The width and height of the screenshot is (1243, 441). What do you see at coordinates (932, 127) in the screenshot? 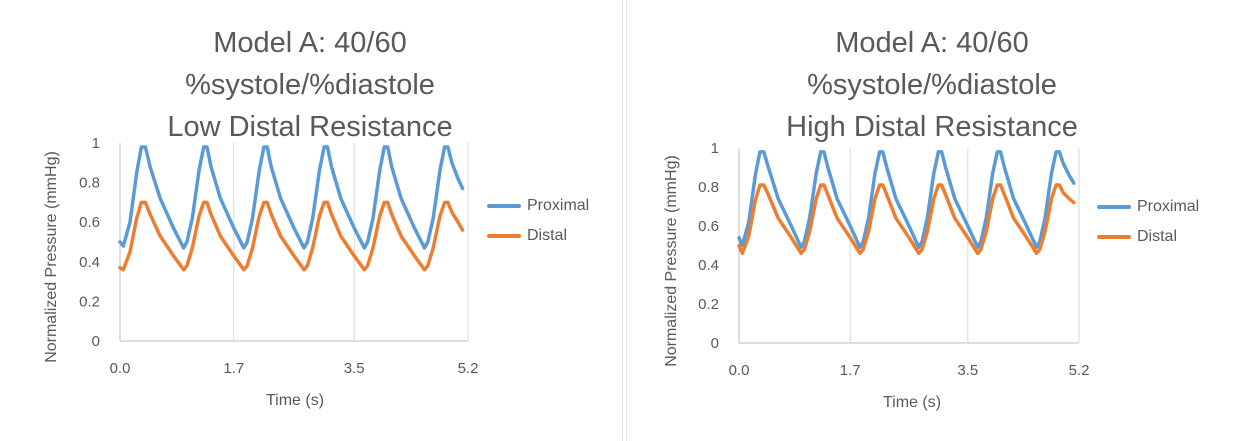
I see `chart-title-line-3: High Distal Resistance` at bounding box center [932, 127].